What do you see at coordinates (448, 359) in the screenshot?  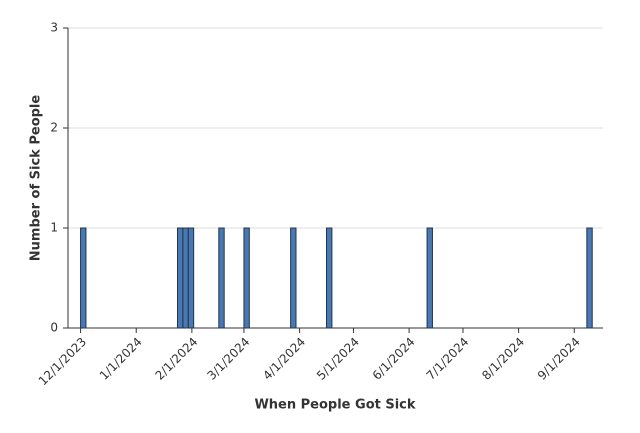 I see `x-tick-label: 7/1/2024` at bounding box center [448, 359].